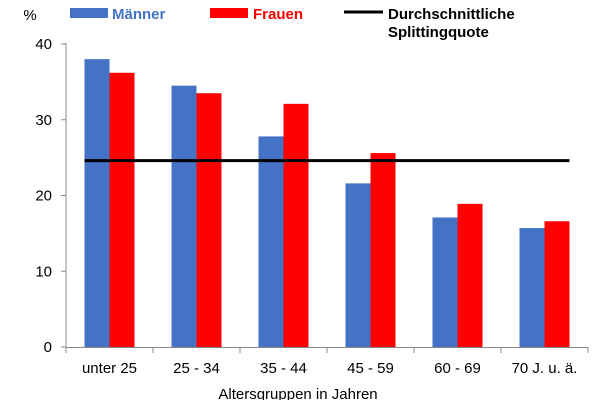 The height and width of the screenshot is (400, 600). I want to click on x-tick-label: 60 - 69, so click(457, 368).